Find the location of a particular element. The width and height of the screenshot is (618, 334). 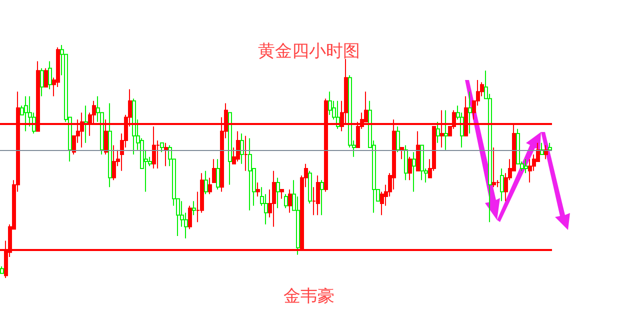

chart-title: 黄金四小时图 is located at coordinates (309, 52).